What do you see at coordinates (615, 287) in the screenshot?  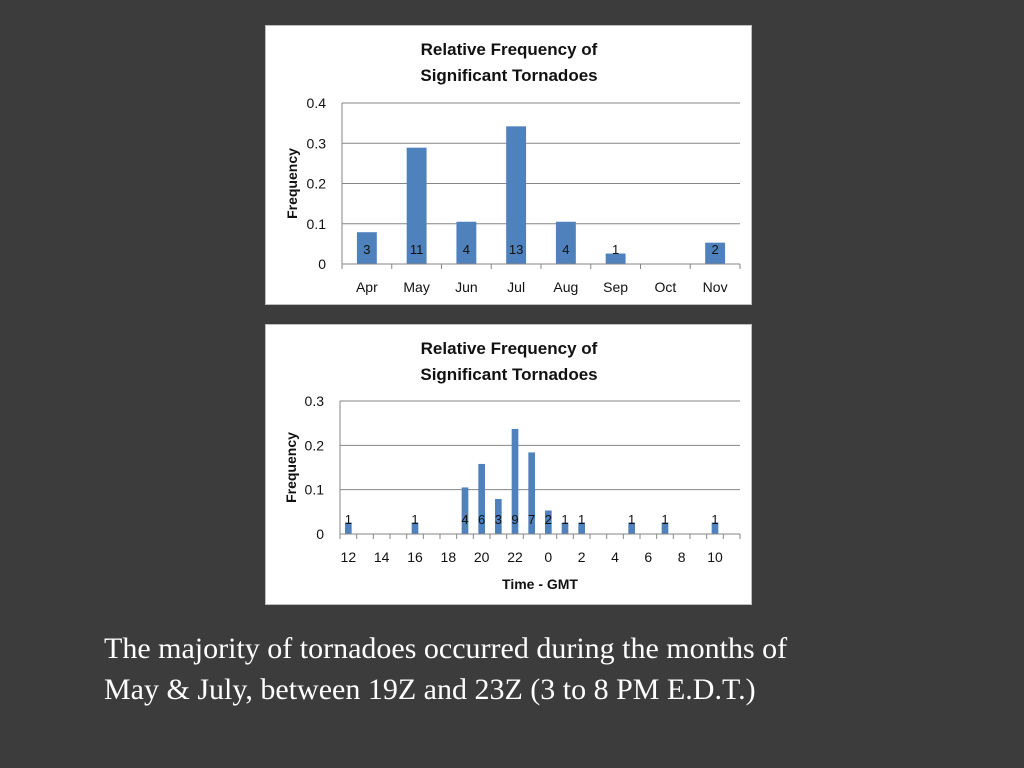 I see `x-tick-label: Sep` at bounding box center [615, 287].